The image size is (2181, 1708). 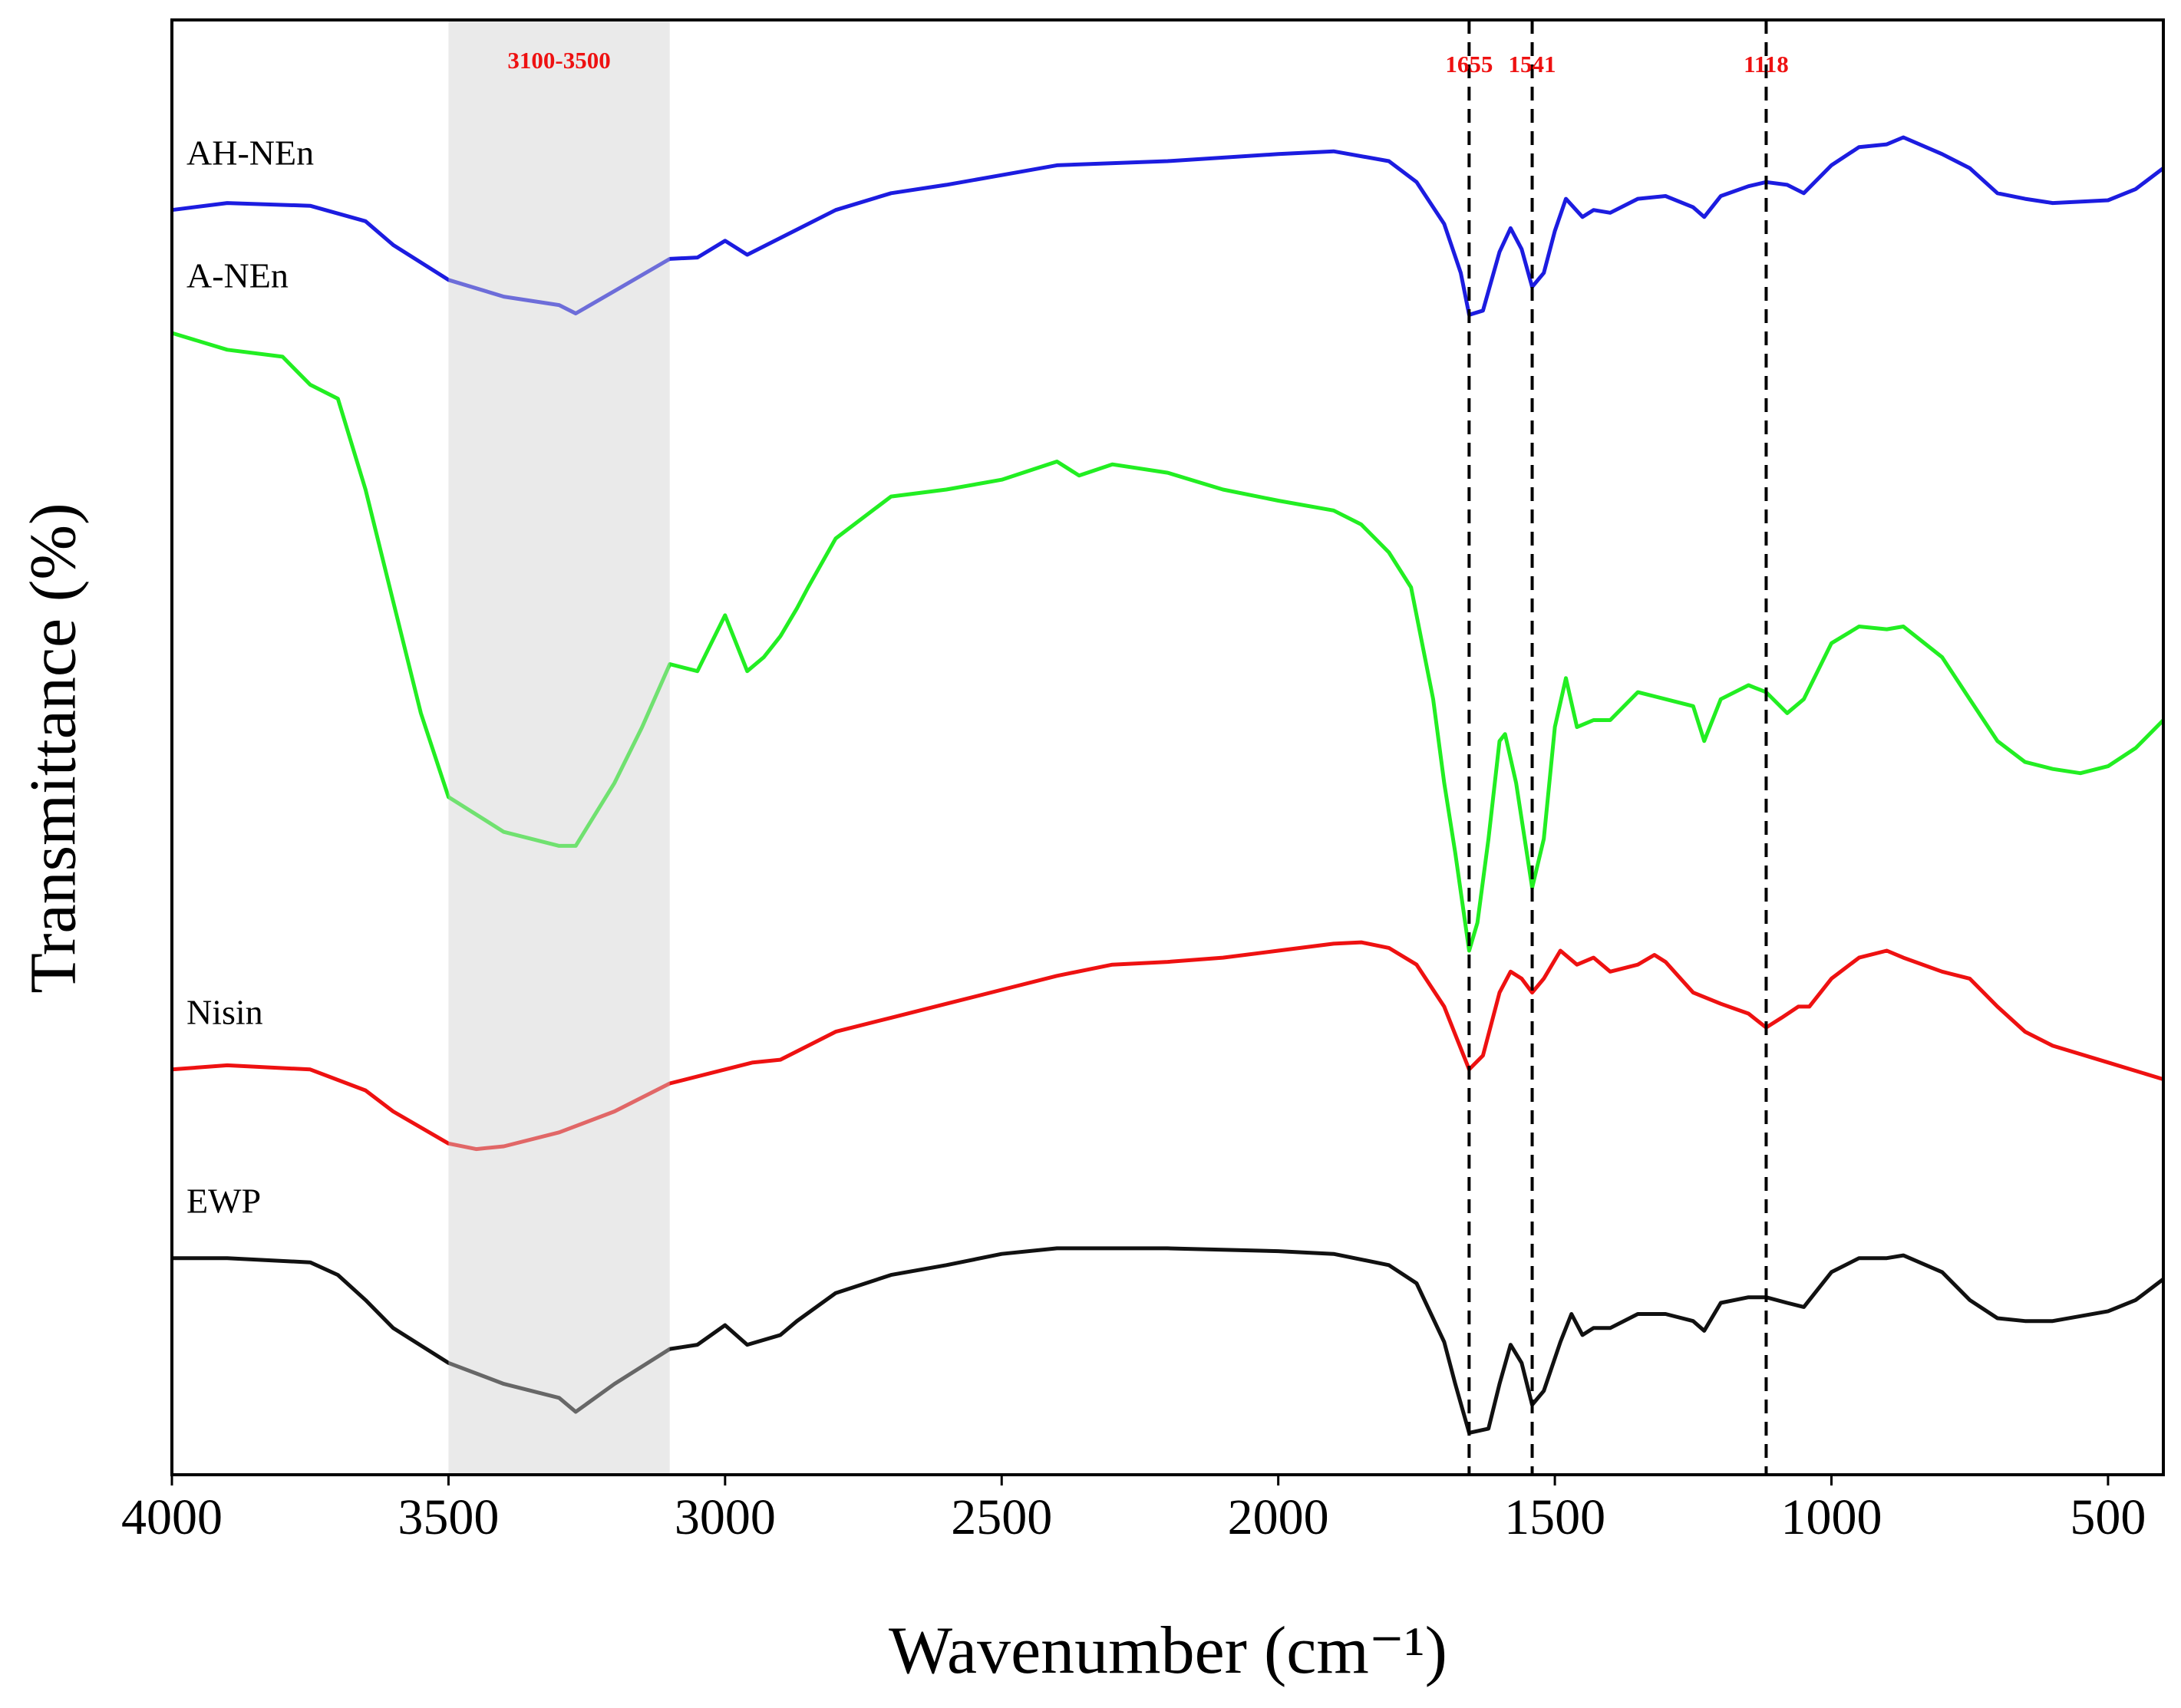 I want to click on x-tick-label: 1500, so click(x=1554, y=1517).